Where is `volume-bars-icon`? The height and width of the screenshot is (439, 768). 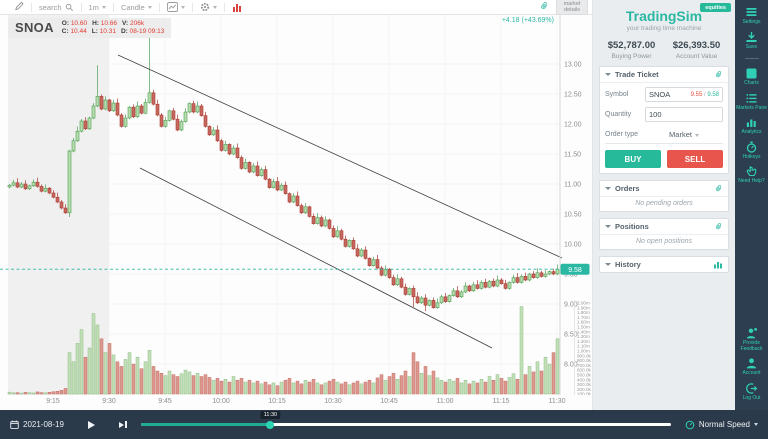 volume-bars-icon is located at coordinates (236, 7).